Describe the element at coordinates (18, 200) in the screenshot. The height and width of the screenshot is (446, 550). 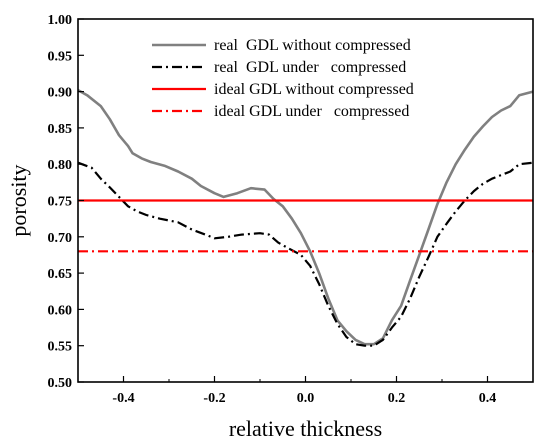
I see `y-axis-title: porosity` at that location.